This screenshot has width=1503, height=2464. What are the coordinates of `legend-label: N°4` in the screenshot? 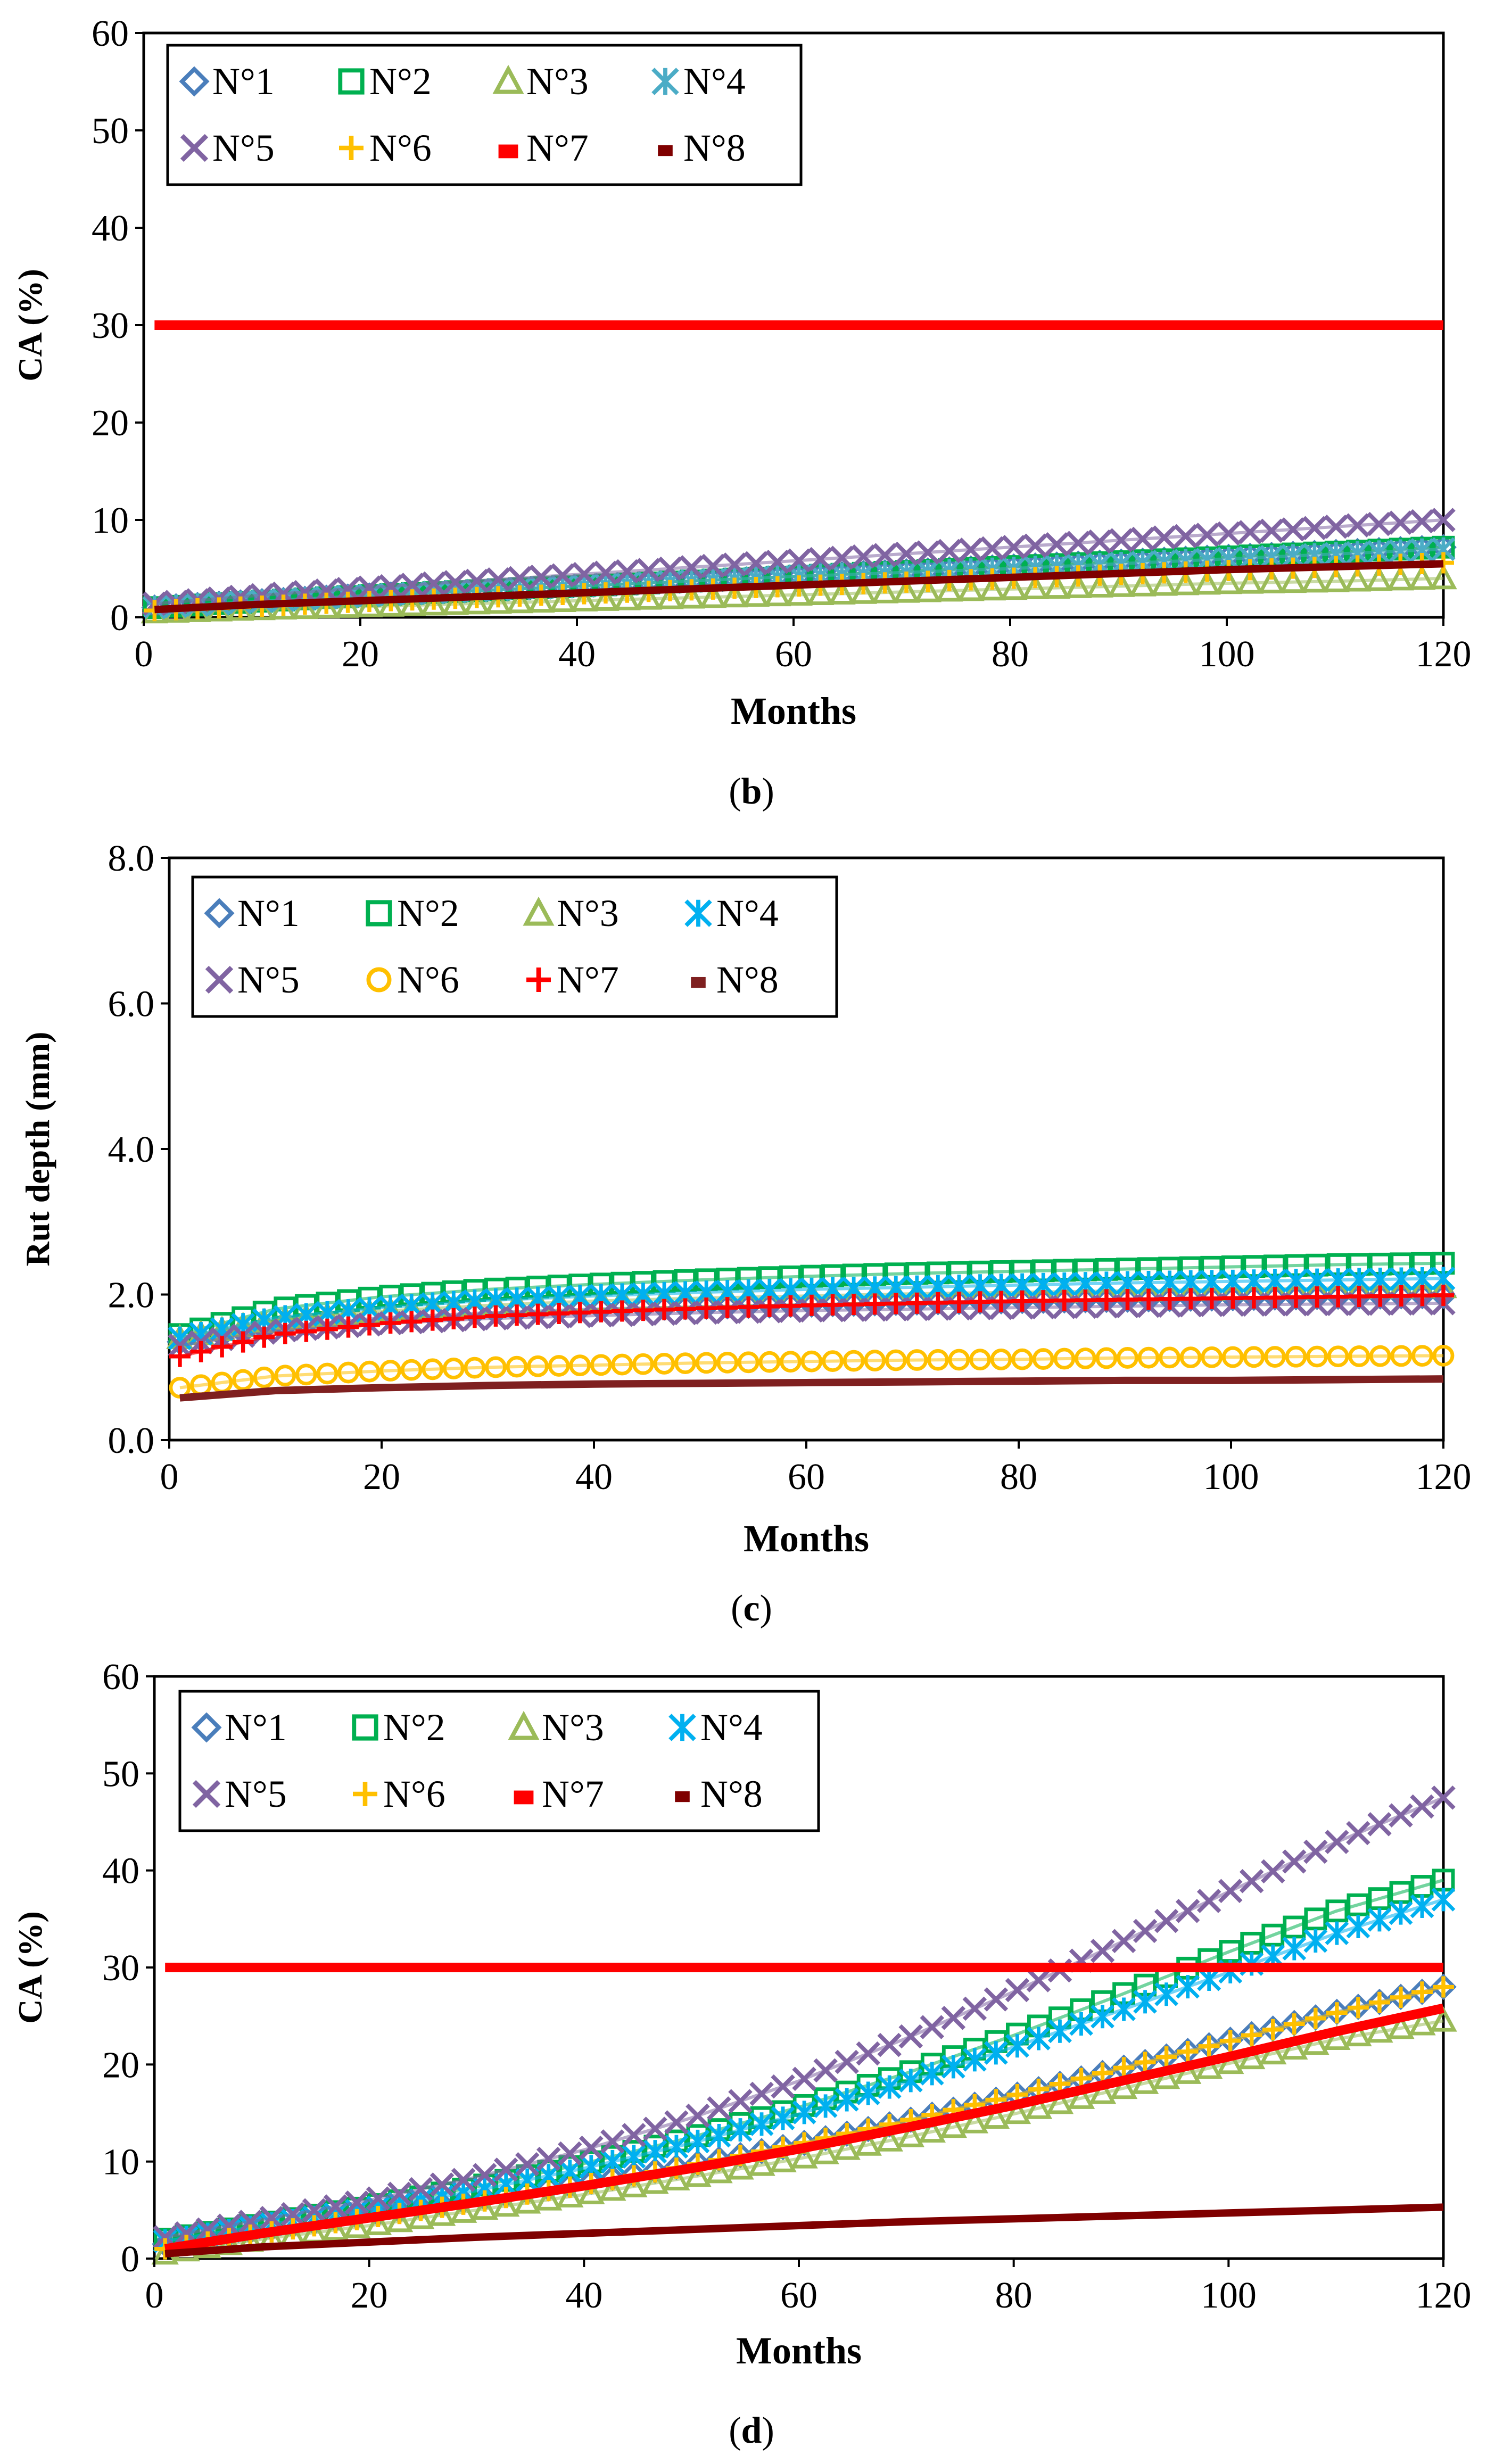 It's located at (715, 81).